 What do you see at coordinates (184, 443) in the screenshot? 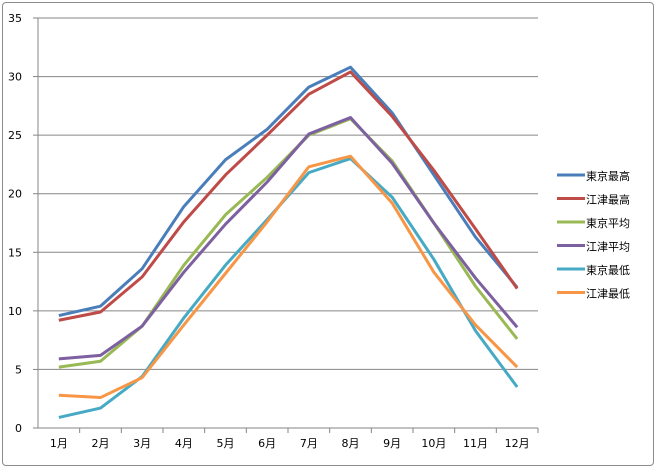
I see `x-tick-label: 4月` at bounding box center [184, 443].